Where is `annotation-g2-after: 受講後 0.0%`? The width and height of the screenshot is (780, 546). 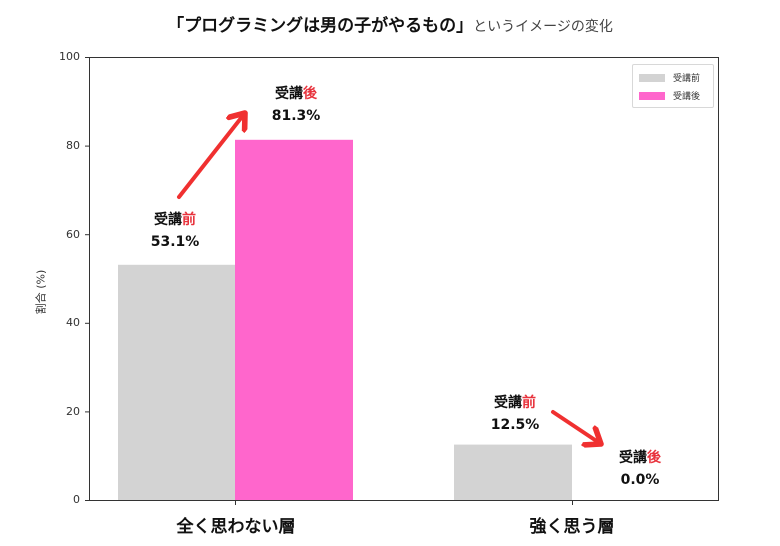 annotation-g2-after: 受講後 0.0% is located at coordinates (640, 469).